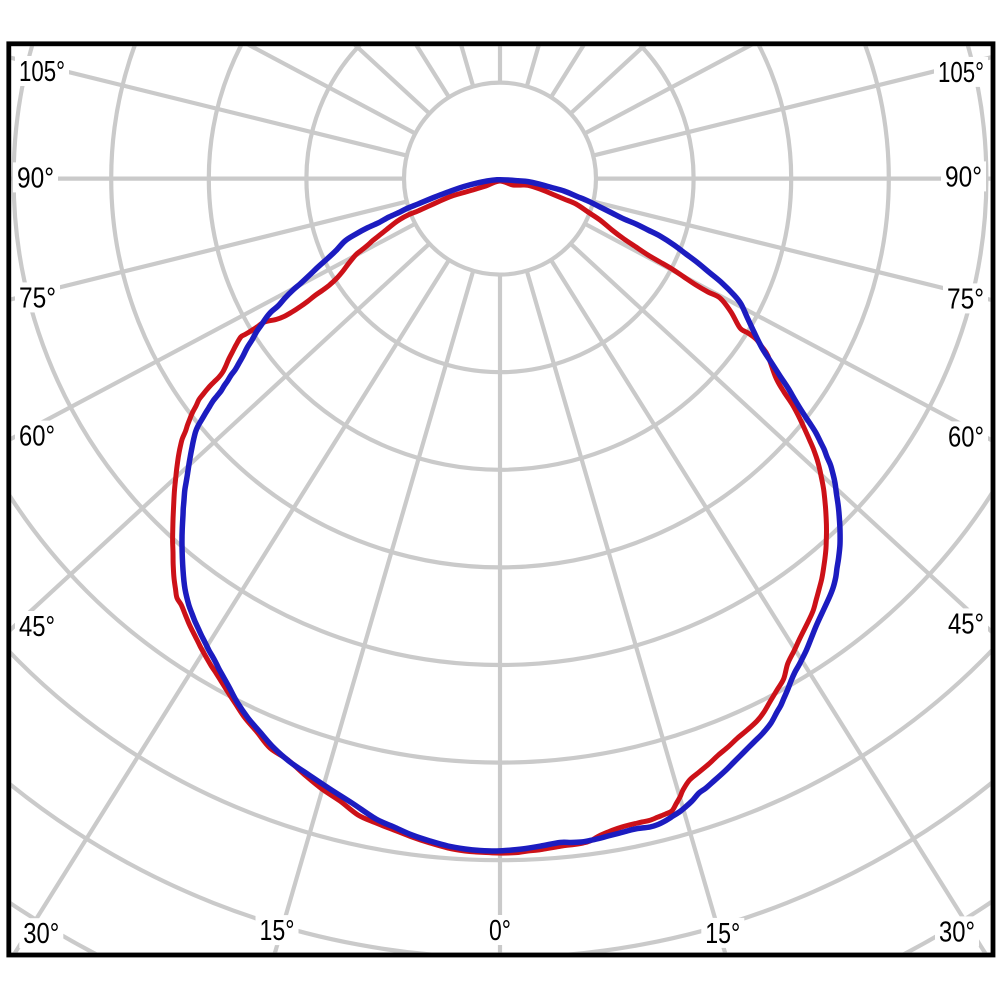  Describe the element at coordinates (500, 931) in the screenshot. I see `svg-text: 0°` at that location.